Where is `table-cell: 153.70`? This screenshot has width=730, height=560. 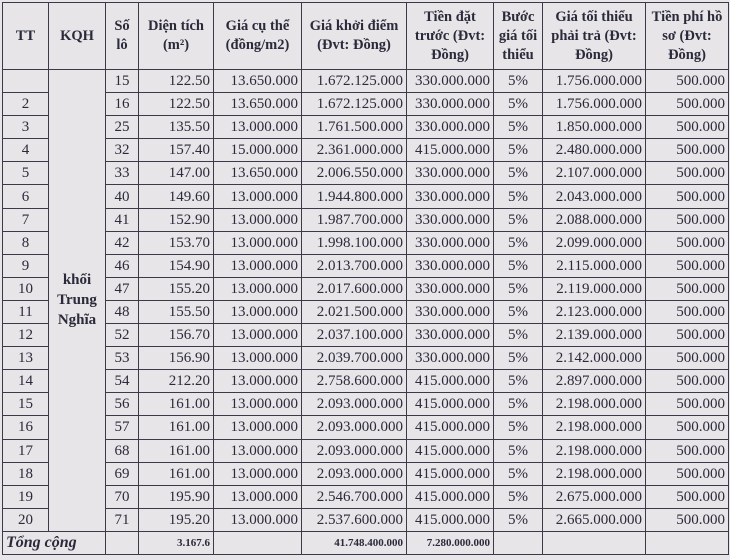 table-cell: 153.70 is located at coordinates (176, 242).